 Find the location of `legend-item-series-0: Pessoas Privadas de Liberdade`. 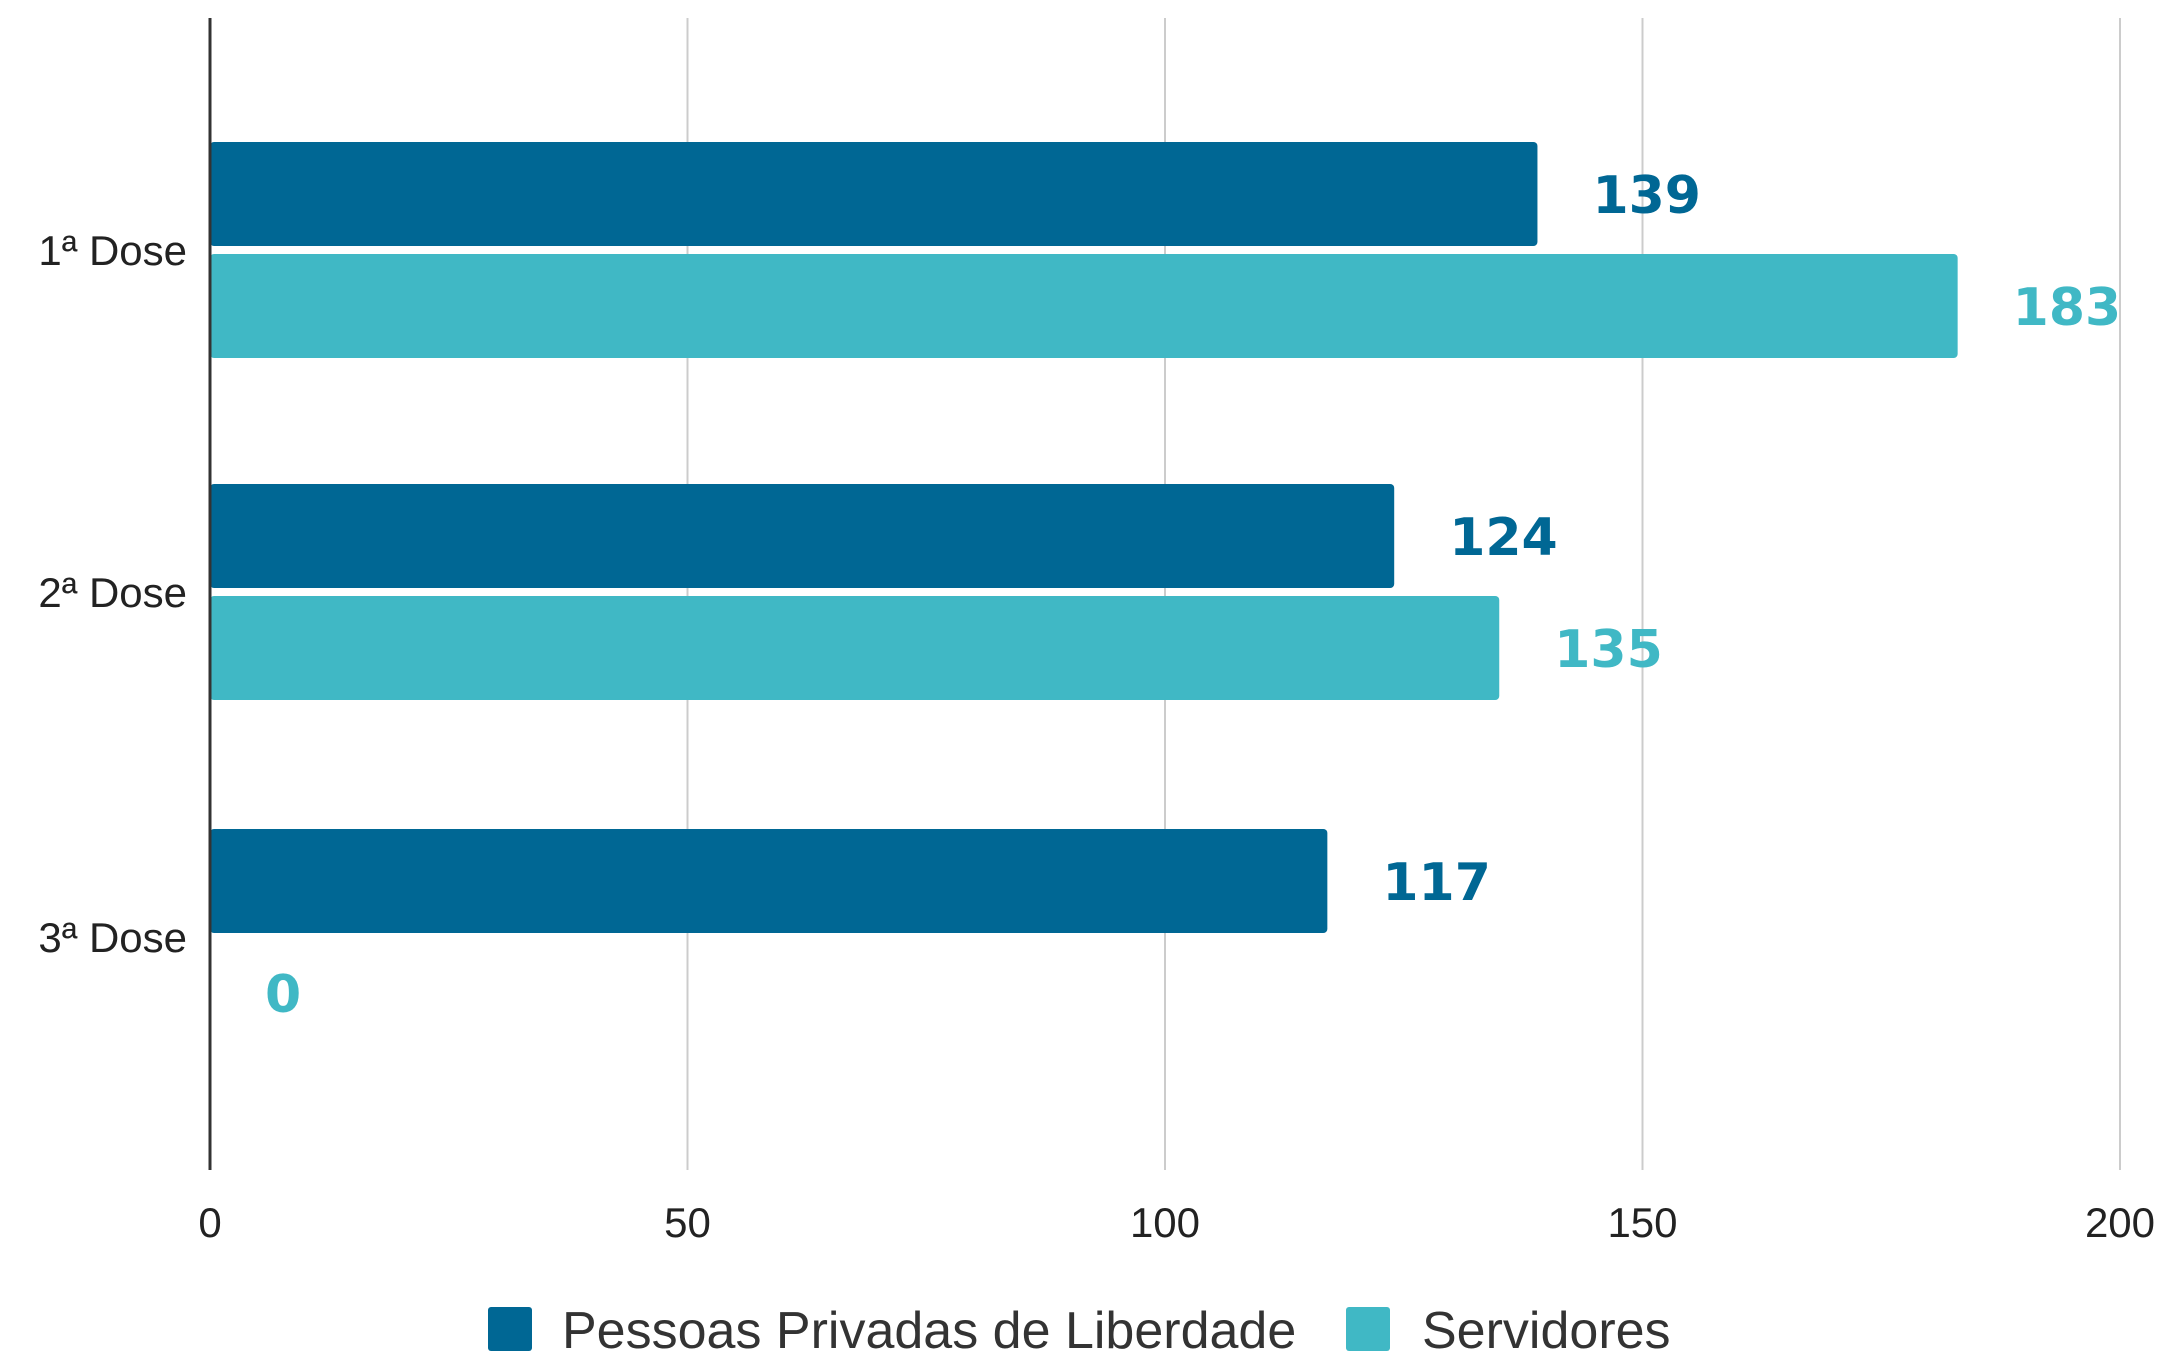

legend-item-series-0: Pessoas Privadas de Liberdade is located at coordinates (892, 1328).